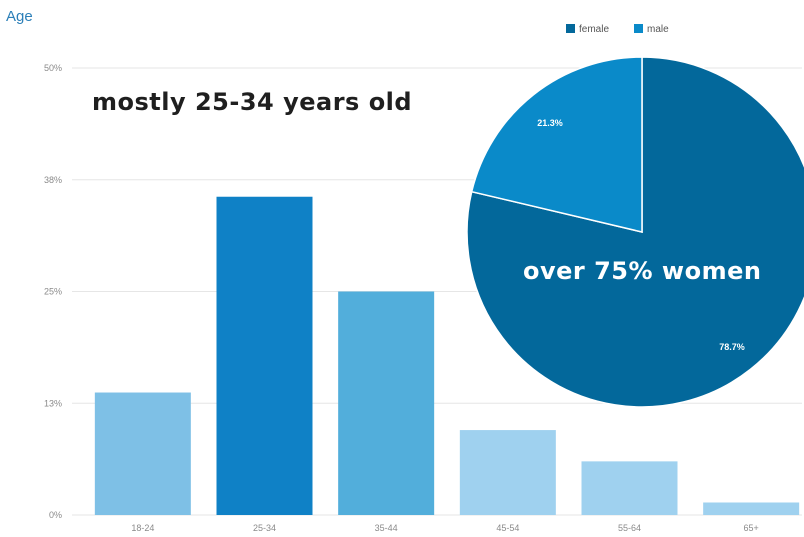 This screenshot has height=537, width=804. What do you see at coordinates (444, 528) in the screenshot?
I see `x-axis-ticks: 18-24 25-34 35-44 45-54 55-64 65+` at bounding box center [444, 528].